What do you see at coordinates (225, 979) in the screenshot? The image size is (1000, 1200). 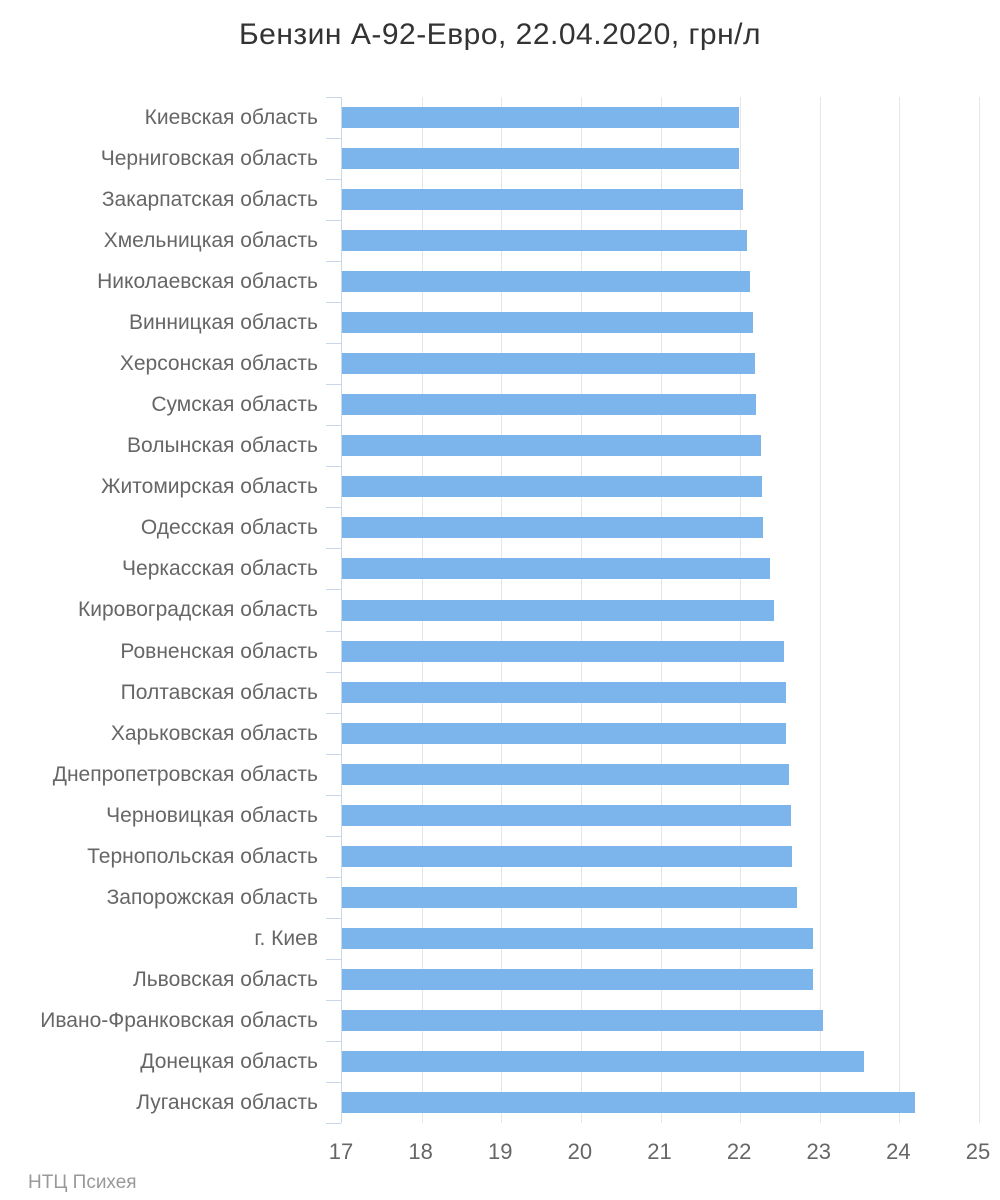 I see `category-label: Львовская область` at bounding box center [225, 979].